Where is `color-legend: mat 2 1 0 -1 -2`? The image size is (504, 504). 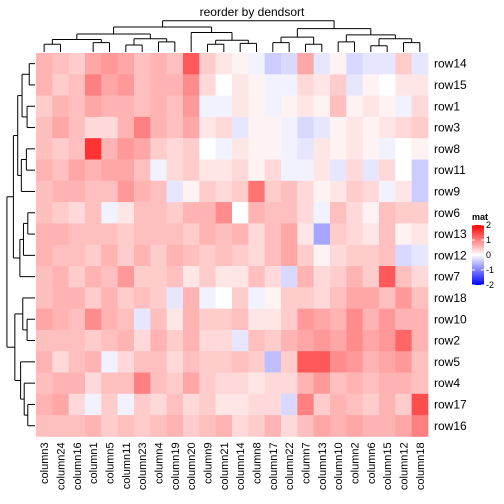 color-legend: mat 2 1 0 -1 -2 is located at coordinates (483, 251).